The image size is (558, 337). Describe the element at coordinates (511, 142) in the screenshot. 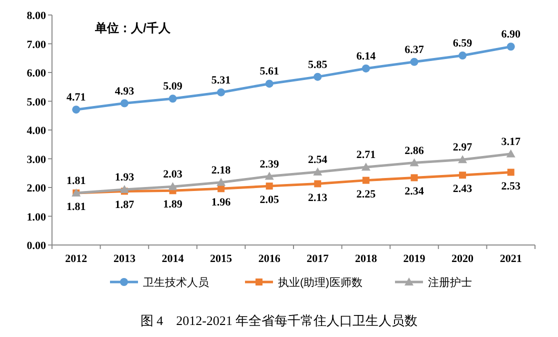

I see `data-label: 3.17` at that location.